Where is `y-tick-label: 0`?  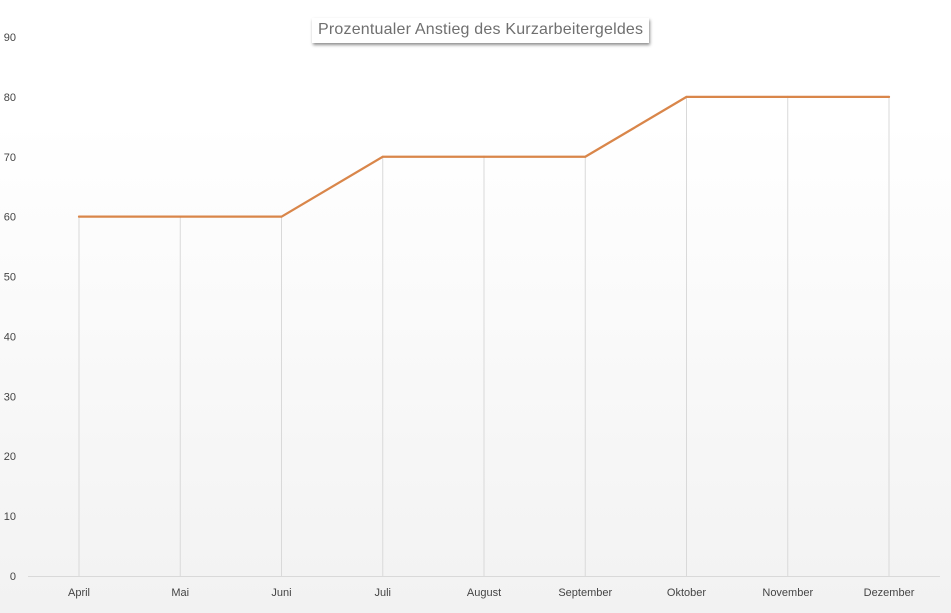 y-tick-label: 0 is located at coordinates (13, 577).